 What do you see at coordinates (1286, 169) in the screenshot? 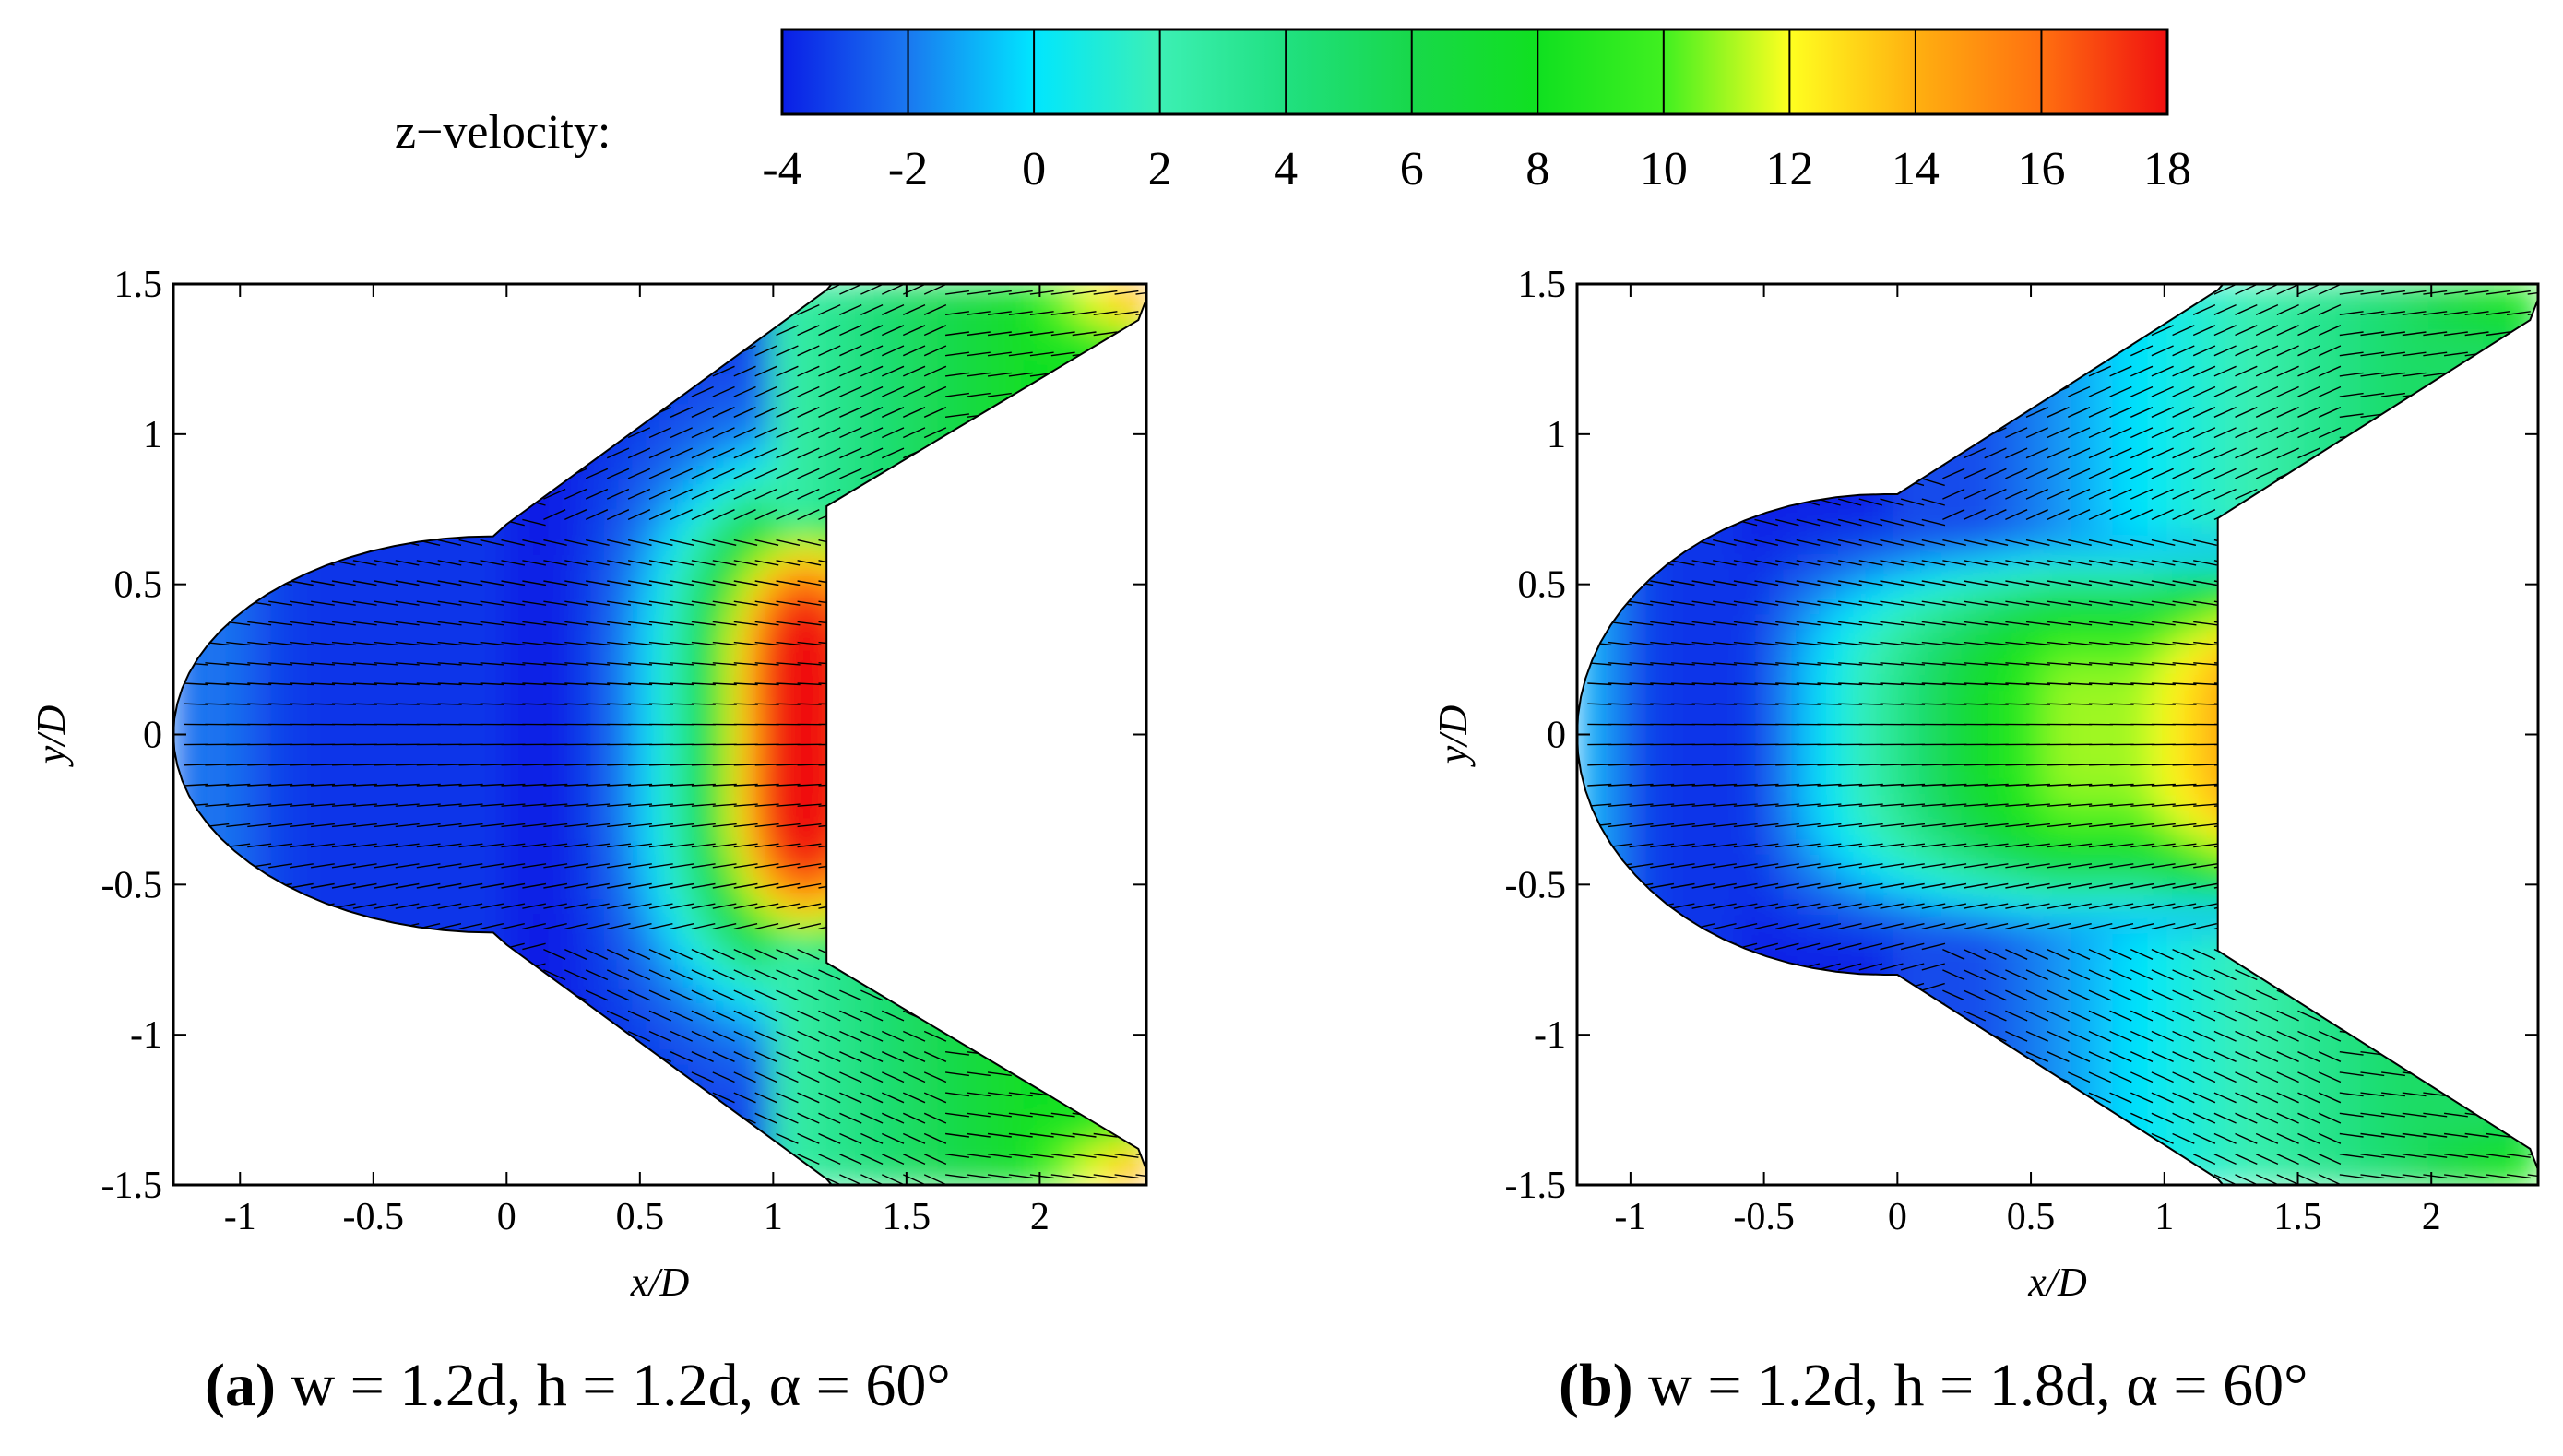
I see `colorbar-tick-label: 4` at bounding box center [1286, 169].